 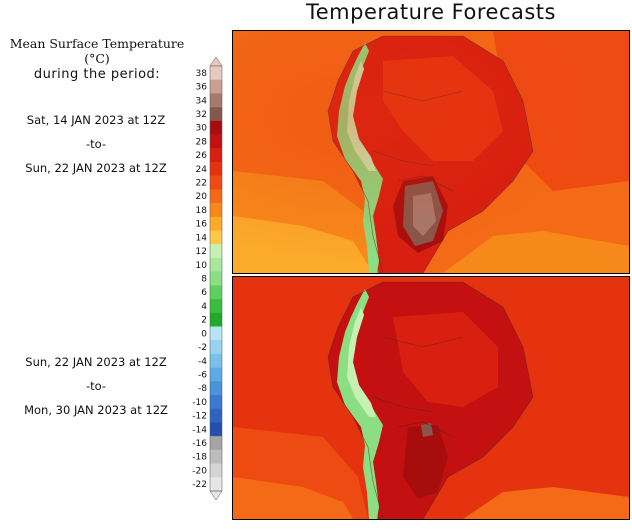 I want to click on period-2-end: Mon, 30 JAN 2023 at 12Z, so click(x=96, y=410).